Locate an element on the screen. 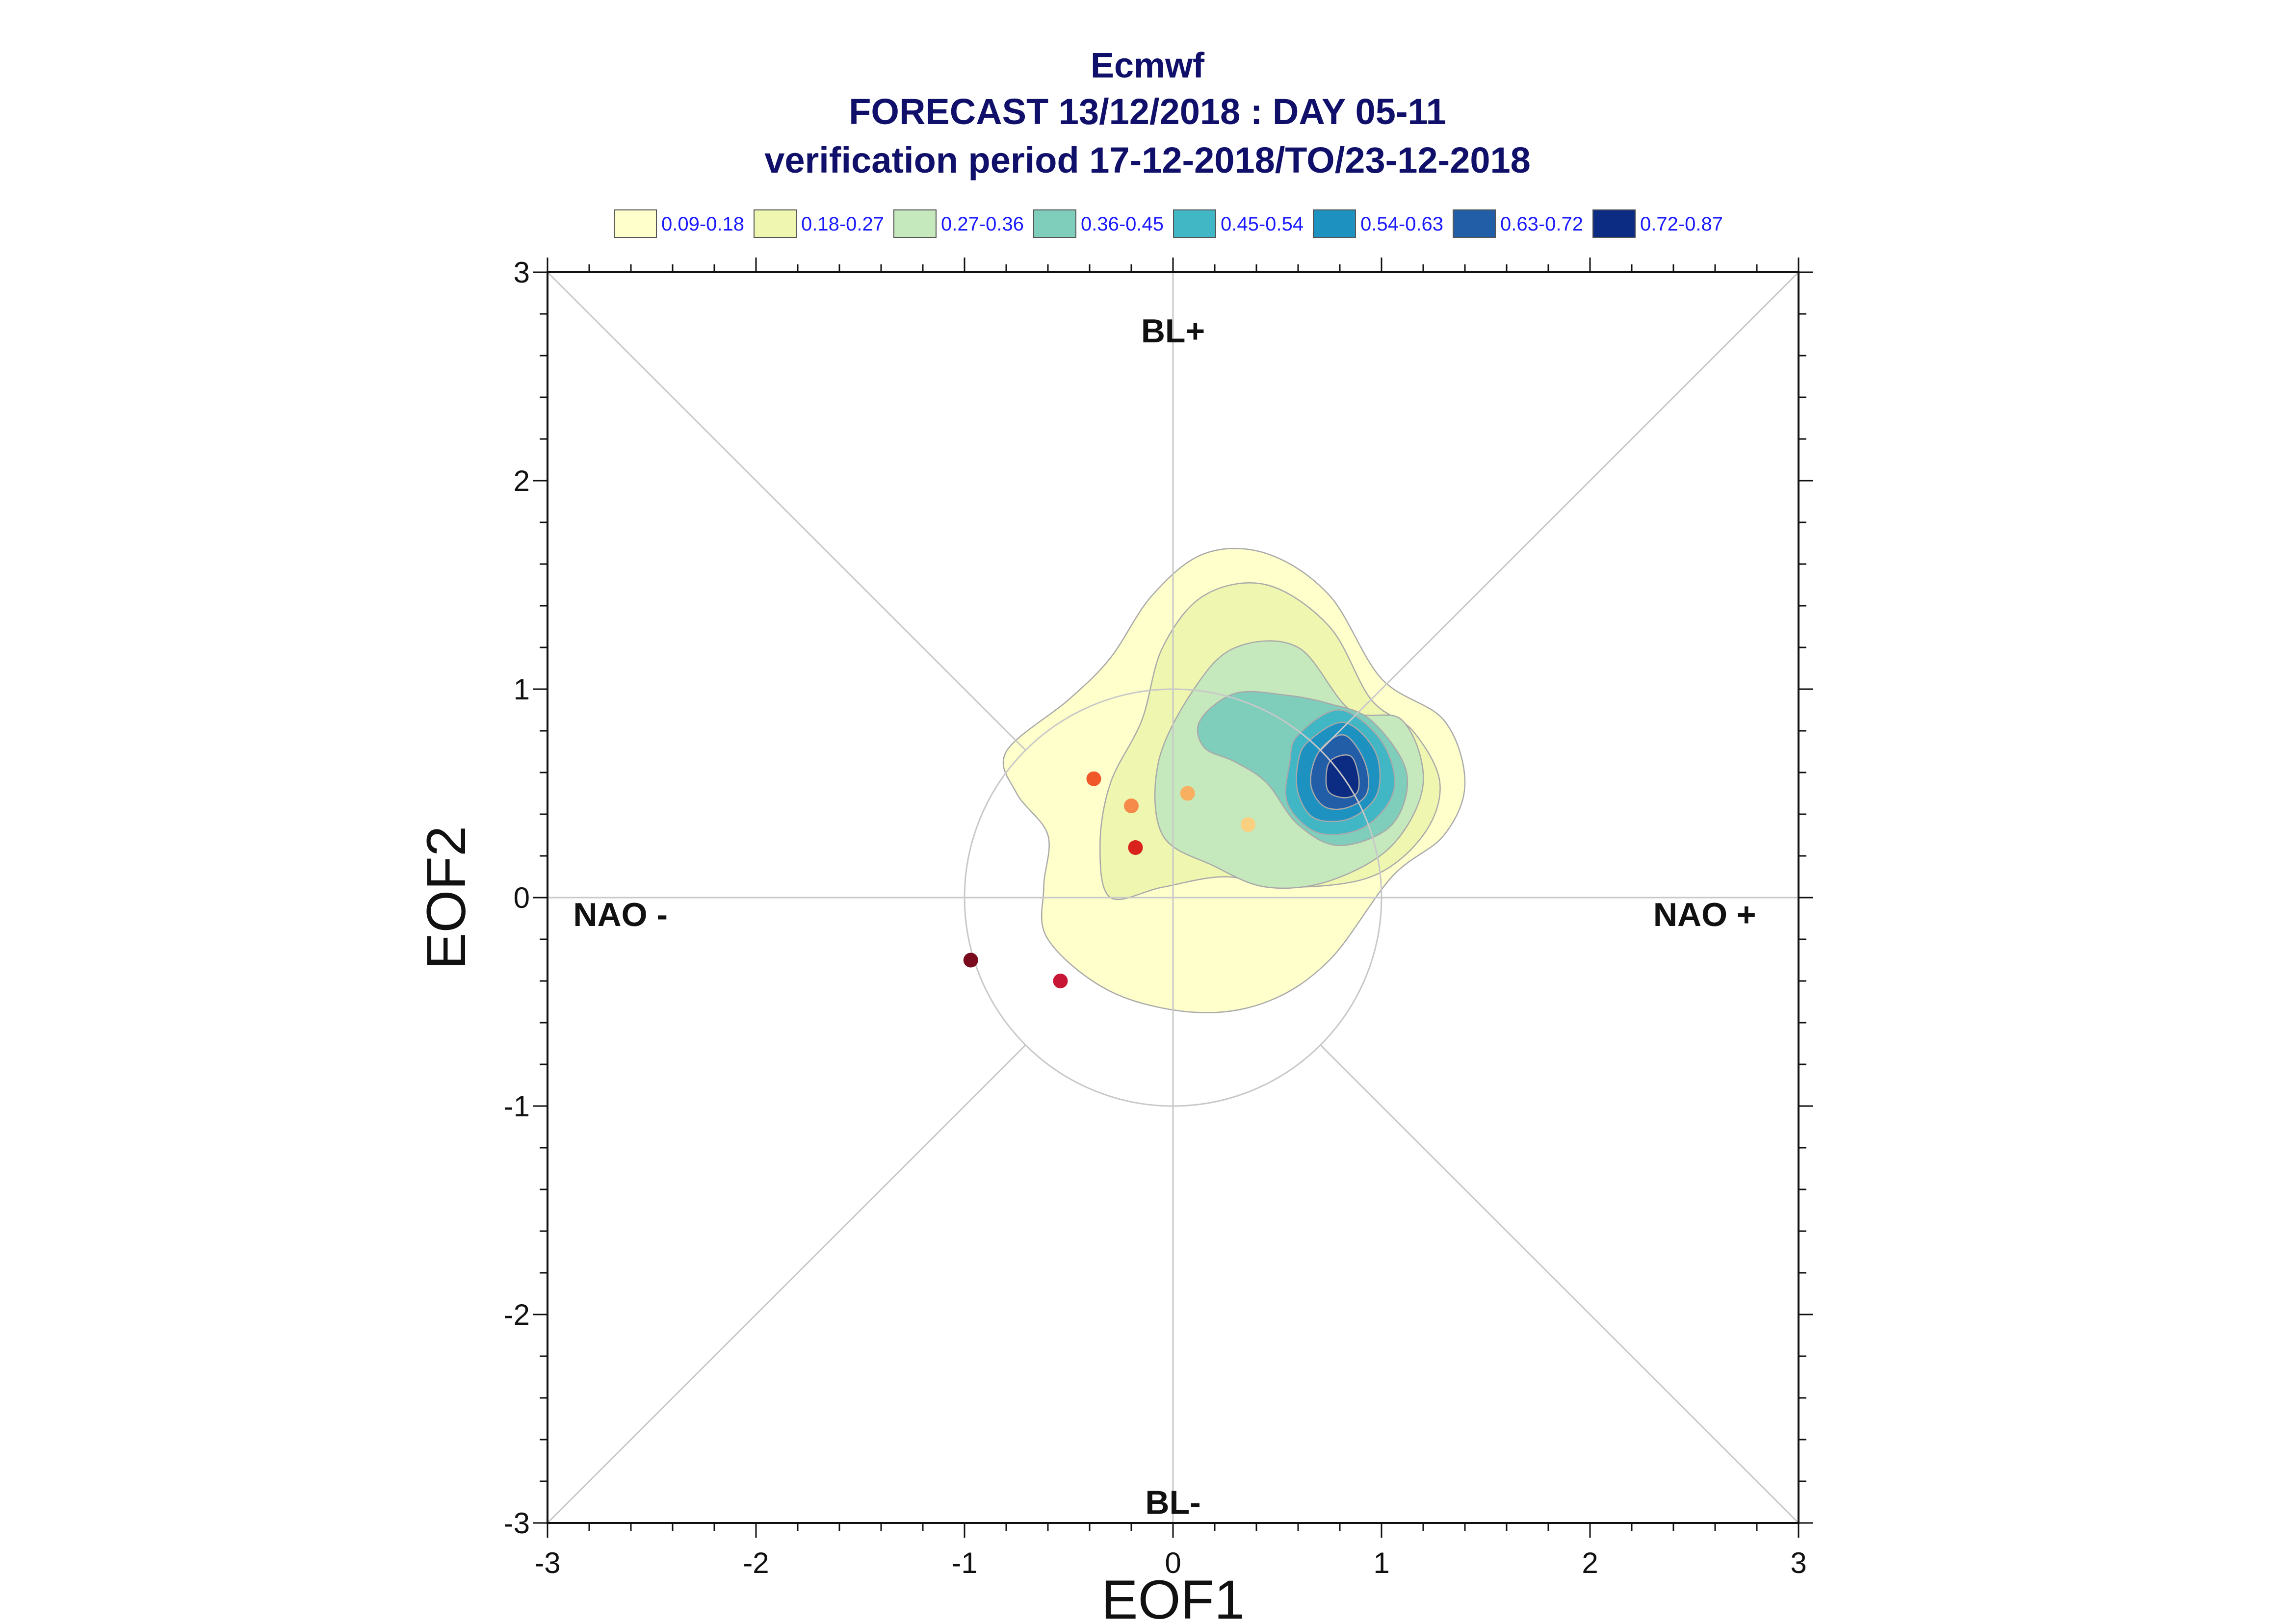  legend-label: 0.45-0.54 is located at coordinates (1262, 224).